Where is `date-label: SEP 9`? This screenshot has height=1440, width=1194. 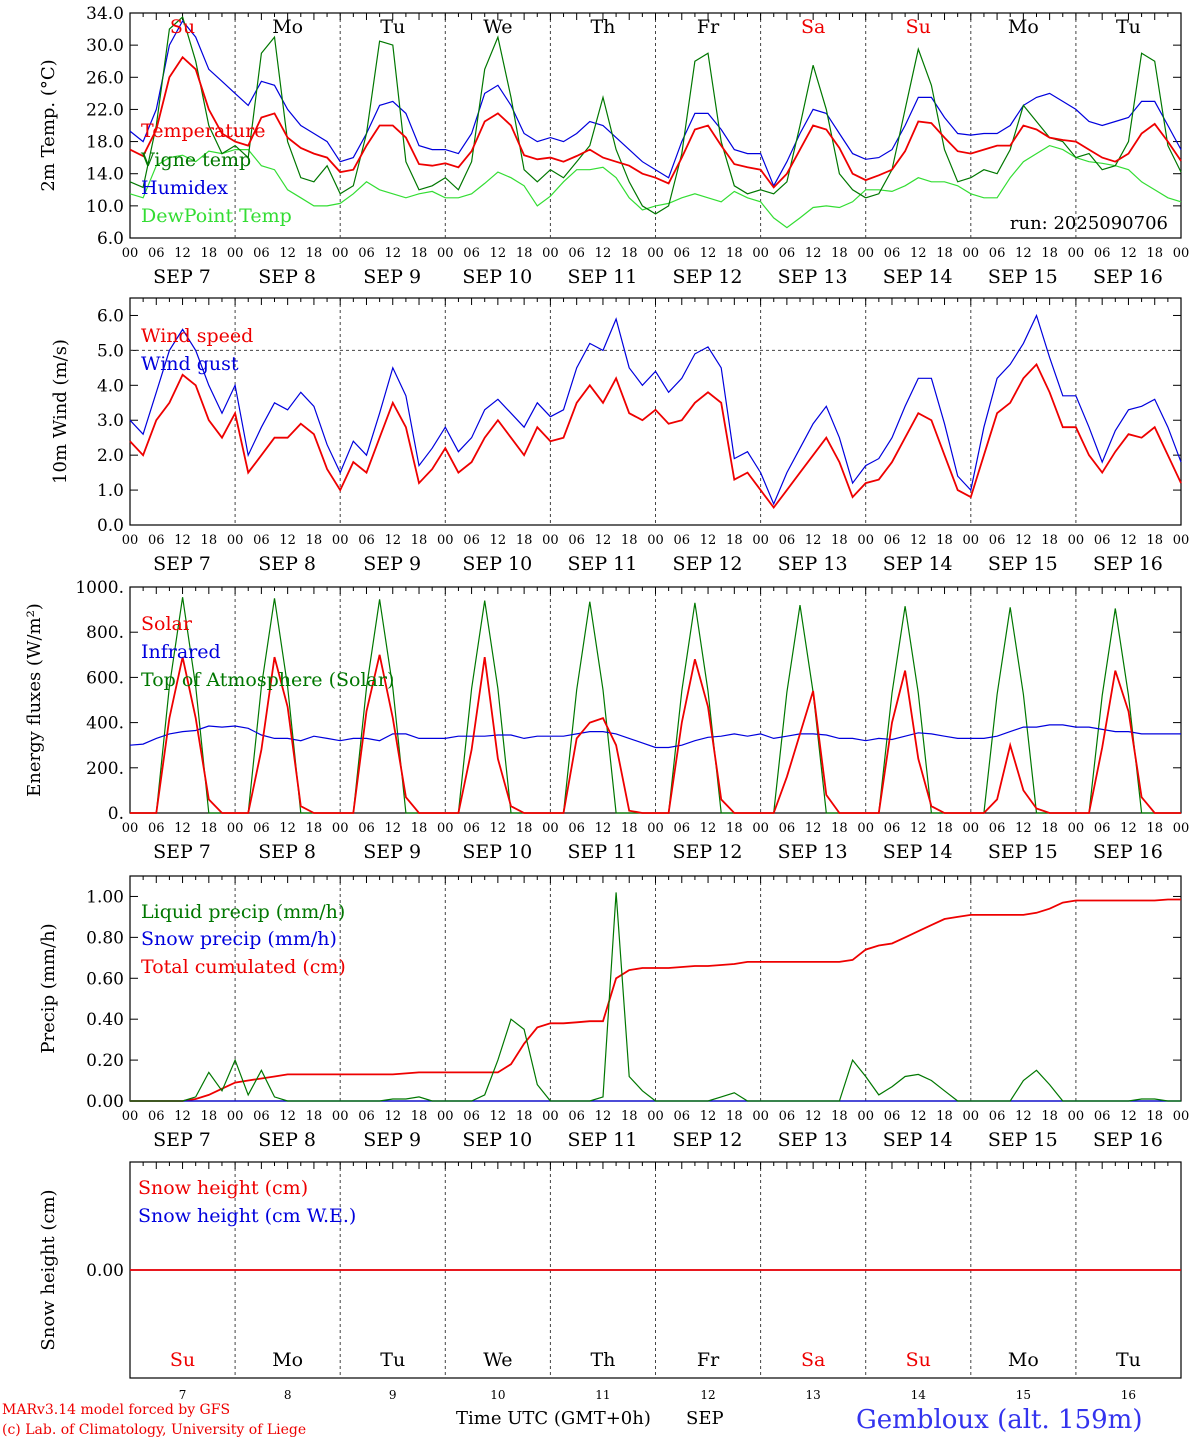
date-label: SEP 9 is located at coordinates (392, 277).